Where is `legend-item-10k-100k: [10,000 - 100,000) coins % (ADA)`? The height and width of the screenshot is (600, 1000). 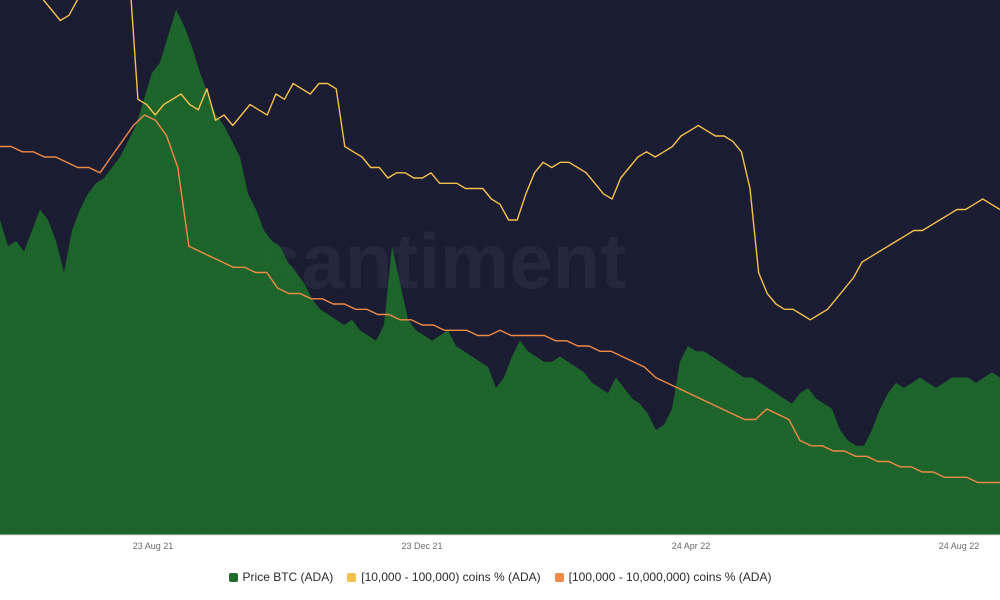 legend-item-10k-100k: [10,000 - 100,000) coins % (ADA) is located at coordinates (444, 577).